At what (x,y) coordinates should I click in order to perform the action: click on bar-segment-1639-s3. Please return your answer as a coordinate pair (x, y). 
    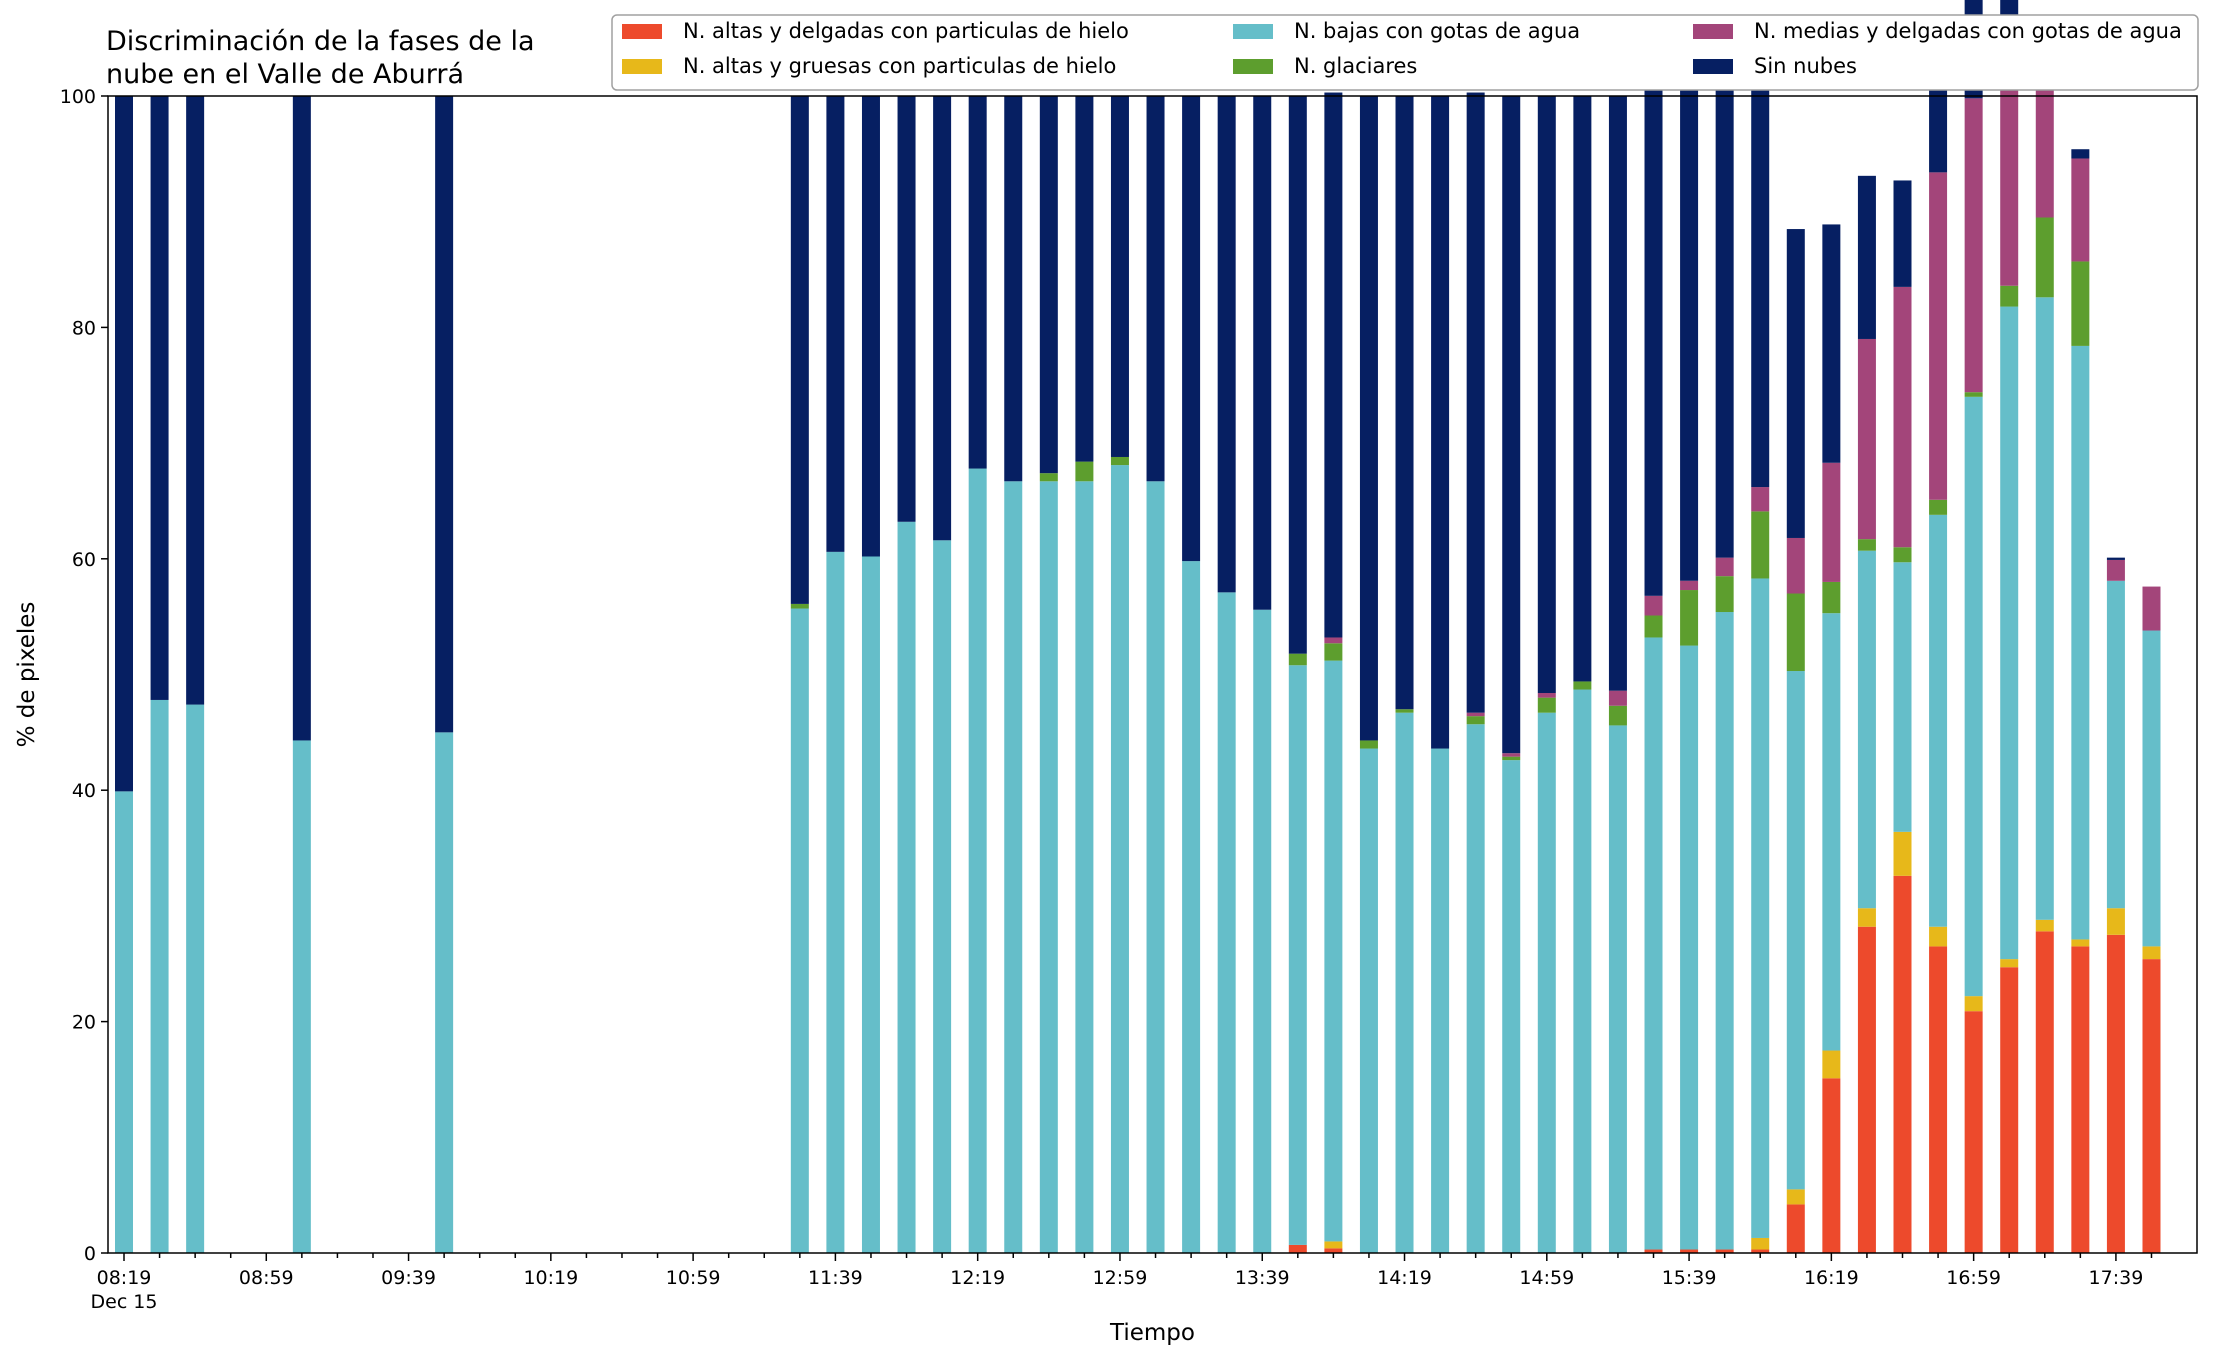
    Looking at the image, I should click on (1902, 555).